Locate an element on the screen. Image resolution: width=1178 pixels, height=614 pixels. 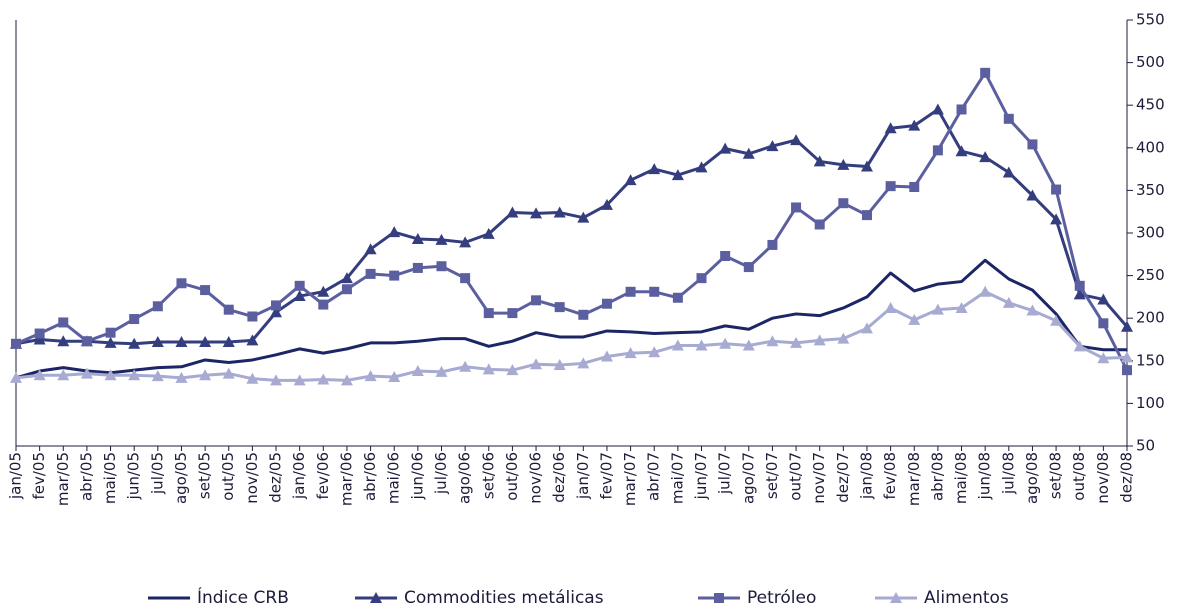
legend-label: Petróleo is located at coordinates (781, 598).